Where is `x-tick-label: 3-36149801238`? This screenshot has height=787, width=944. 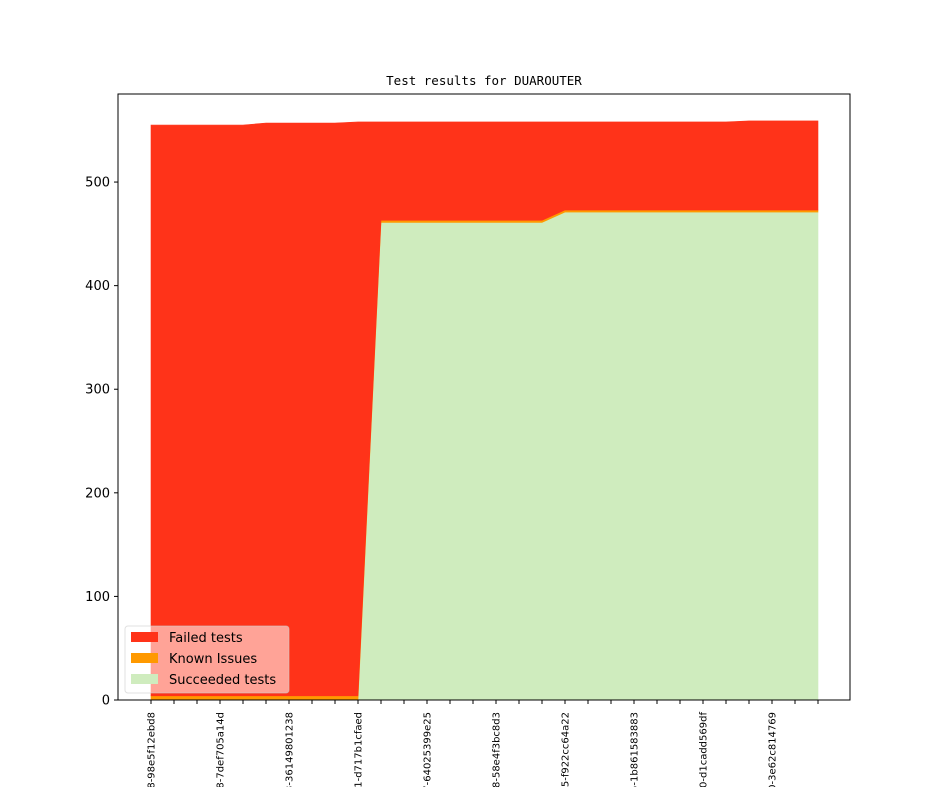 x-tick-label: 3-36149801238 is located at coordinates (290, 749).